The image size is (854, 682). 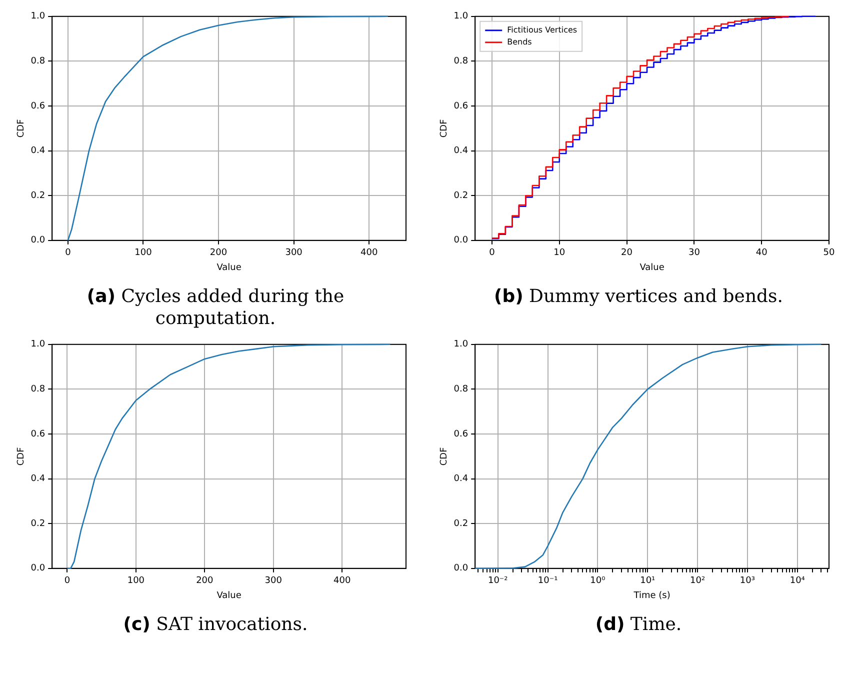 I want to click on x-tick-label: 20, so click(x=627, y=253).